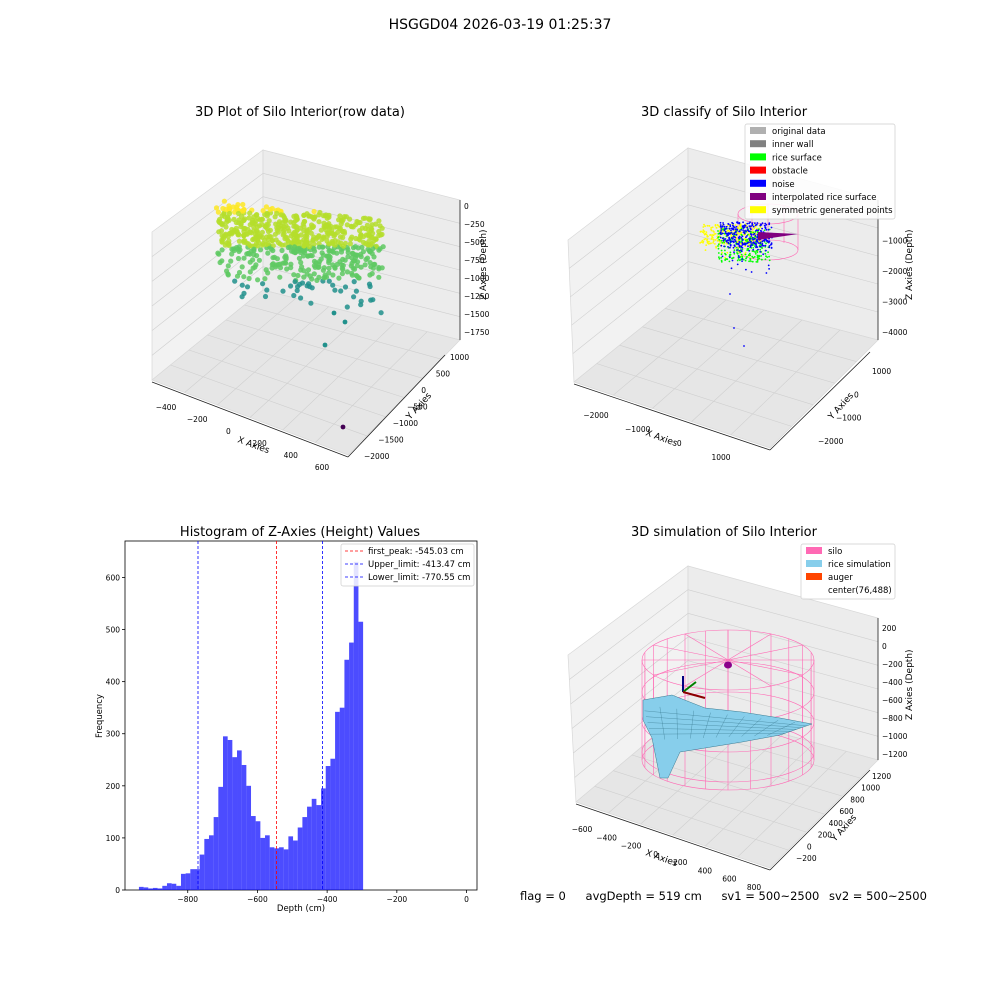 This screenshot has width=1000, height=1000. I want to click on hist-legend-label: first_peak: -545.03 cm, so click(416, 552).